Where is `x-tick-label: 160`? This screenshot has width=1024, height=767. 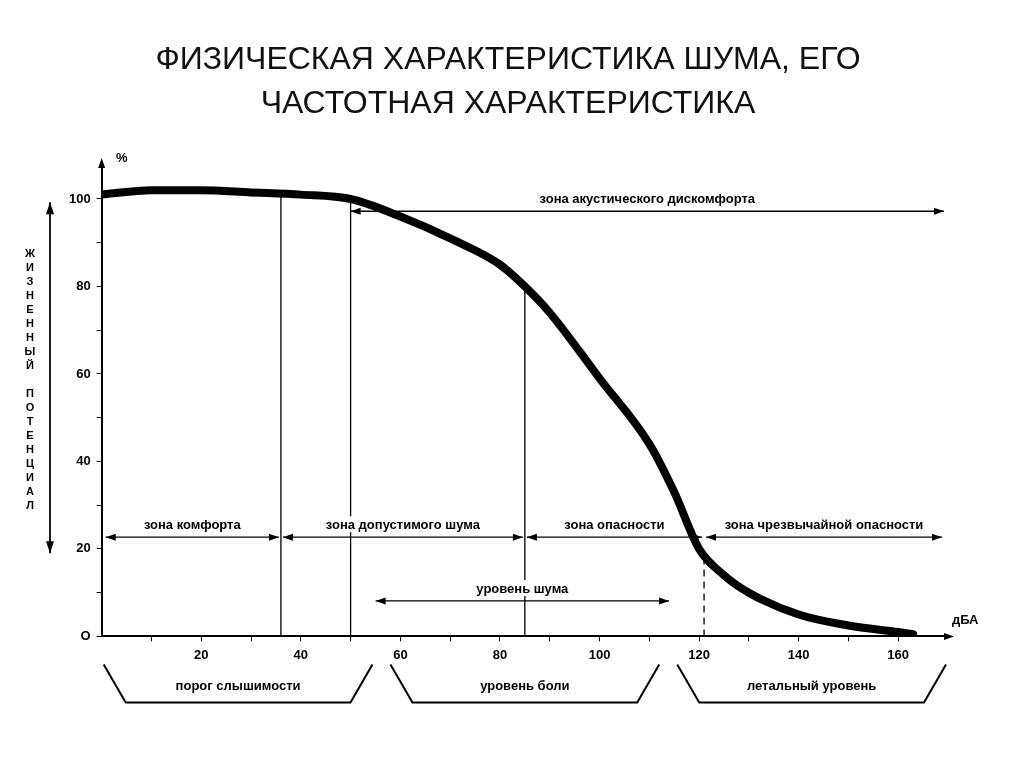
x-tick-label: 160 is located at coordinates (898, 654).